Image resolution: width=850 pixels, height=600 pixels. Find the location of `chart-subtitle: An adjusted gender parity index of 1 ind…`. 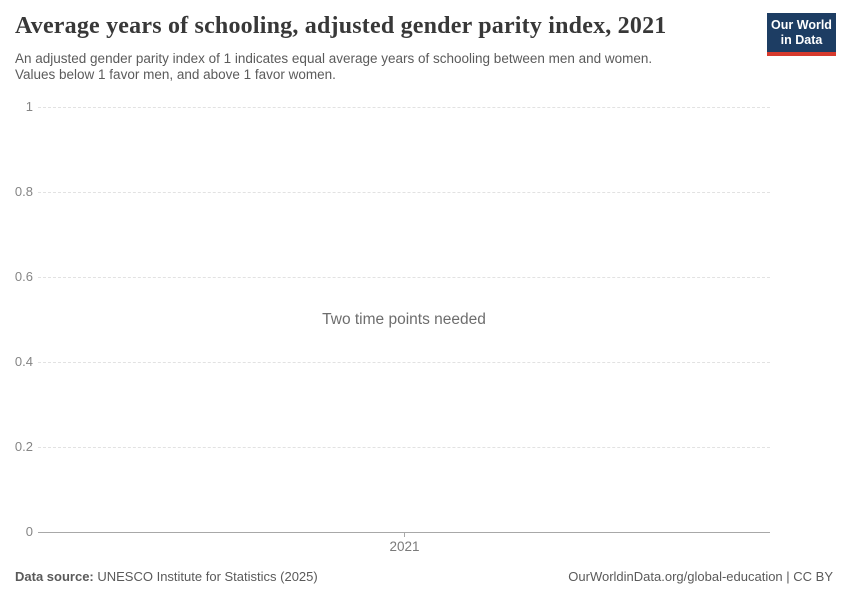

chart-subtitle: An adjusted gender parity index of 1 ind… is located at coordinates (333, 67).